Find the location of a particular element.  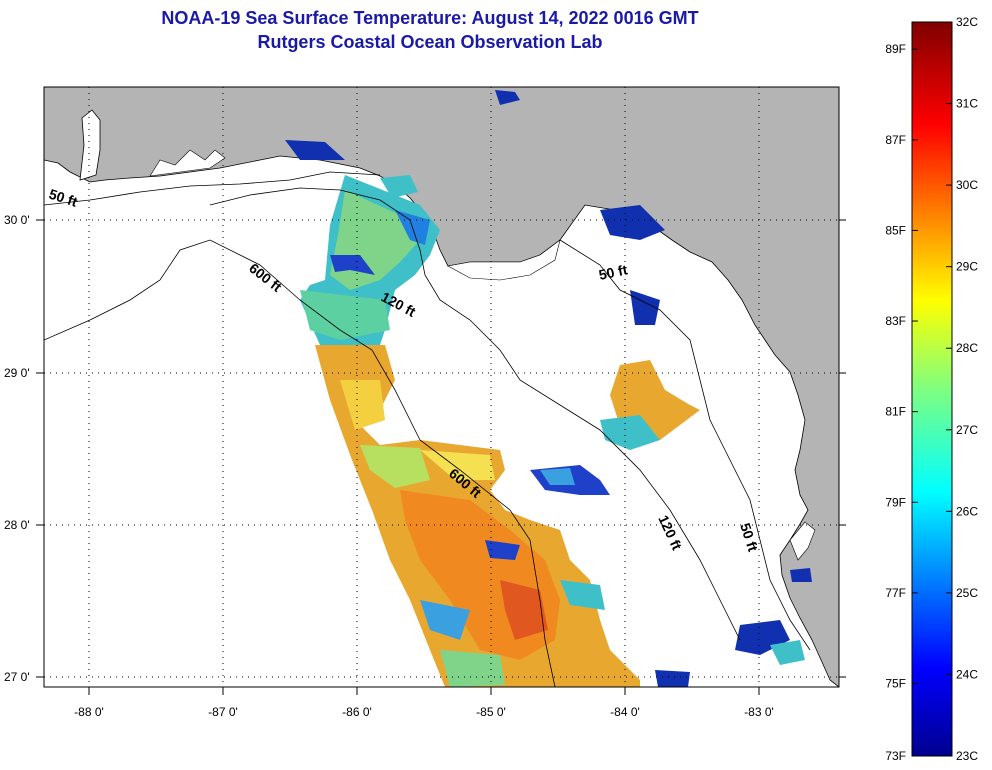

colorbar-c-label: 29C is located at coordinates (967, 267).